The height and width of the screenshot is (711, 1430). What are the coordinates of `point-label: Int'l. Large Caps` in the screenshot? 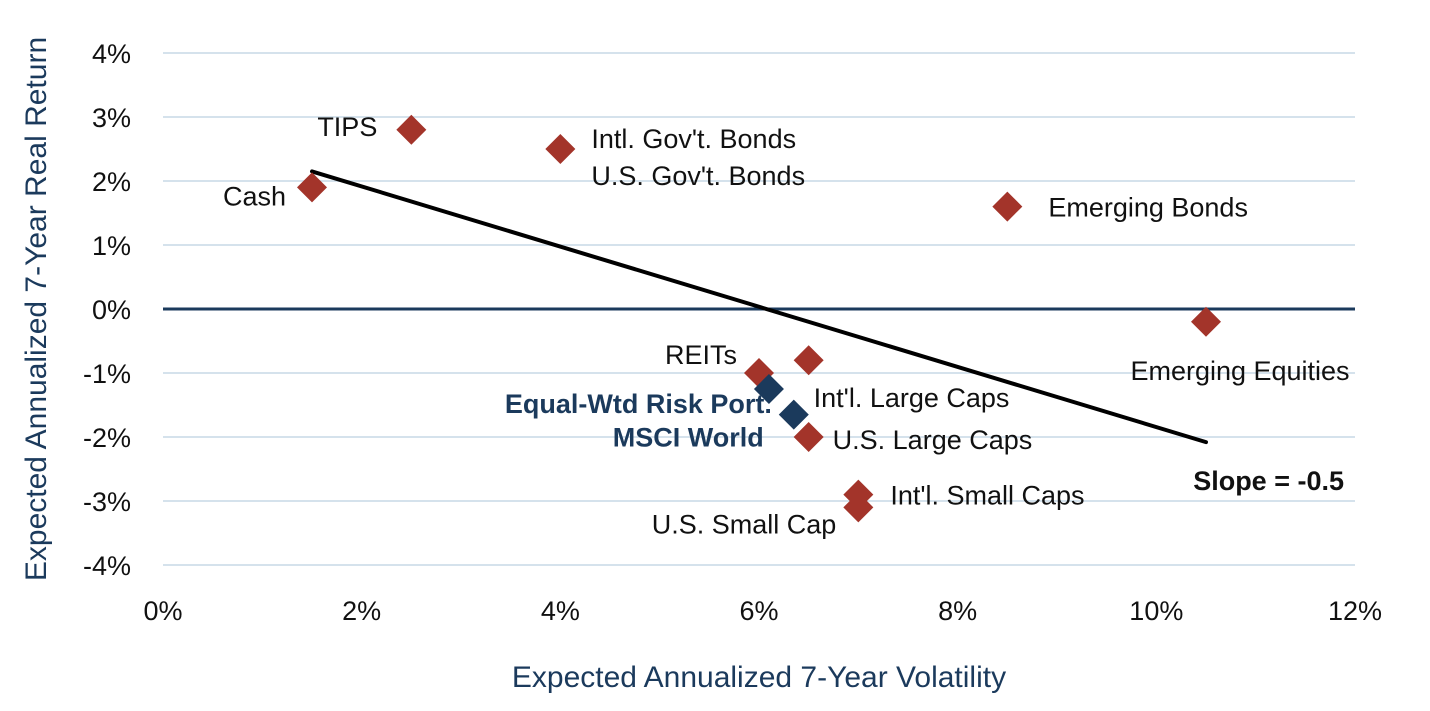 It's located at (912, 398).